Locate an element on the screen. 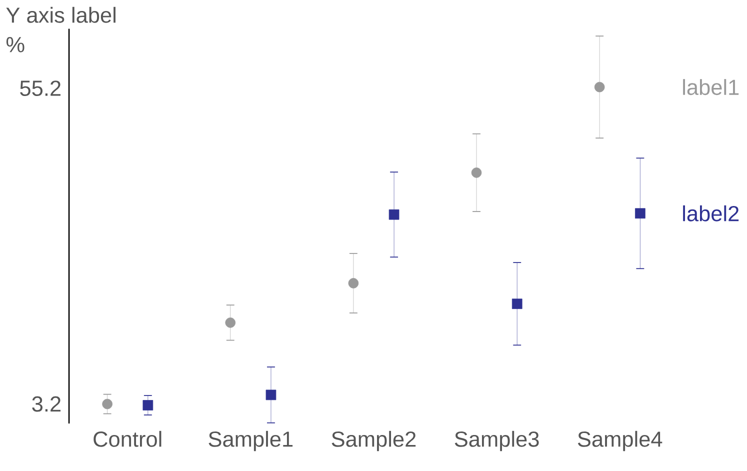 This screenshot has width=747, height=471. x-tick-label: Sample4 is located at coordinates (620, 441).